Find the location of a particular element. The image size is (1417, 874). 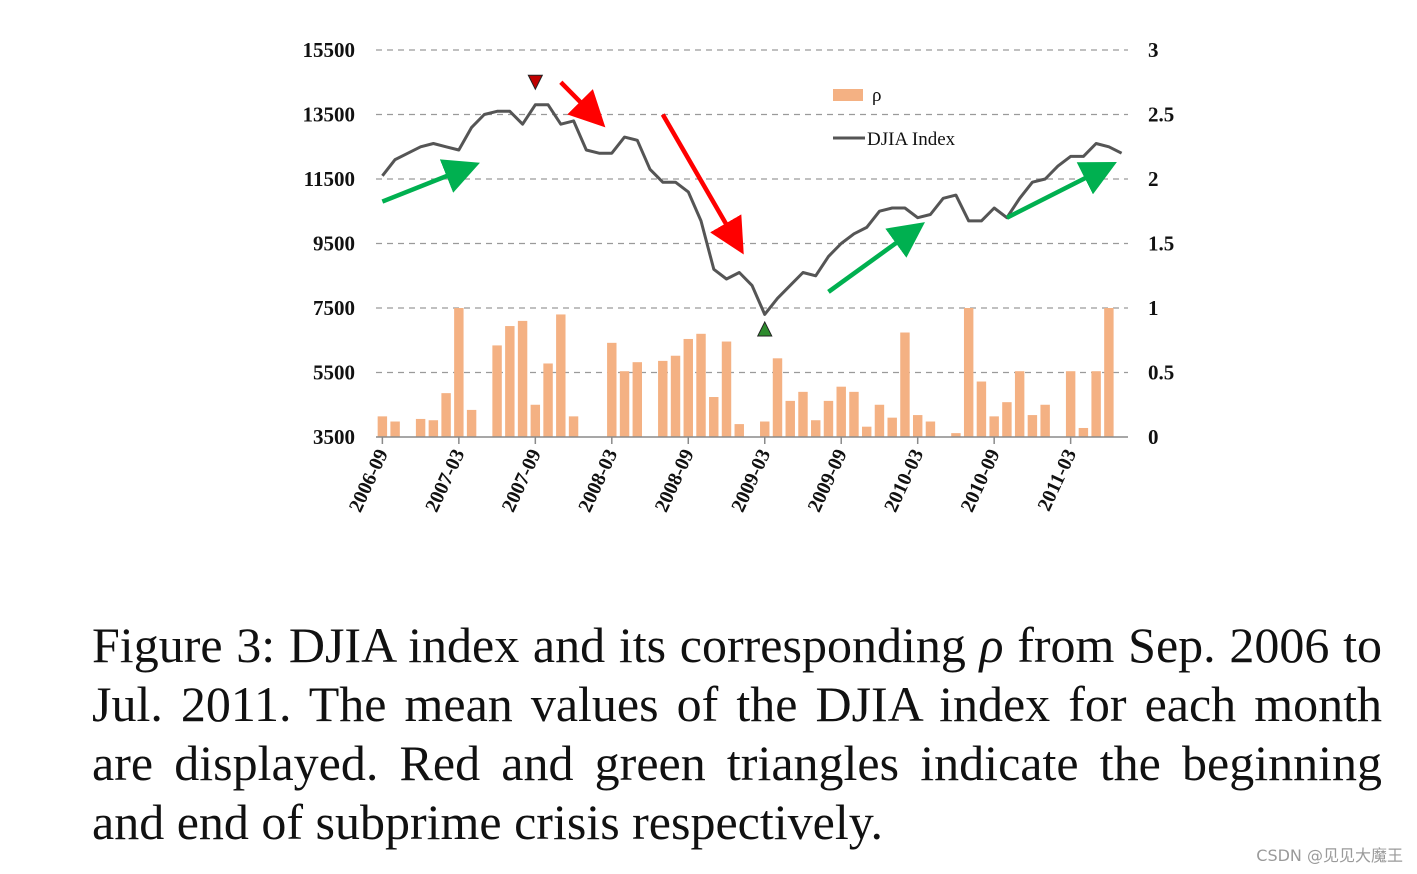

legend-rho-swatch is located at coordinates (848, 95).